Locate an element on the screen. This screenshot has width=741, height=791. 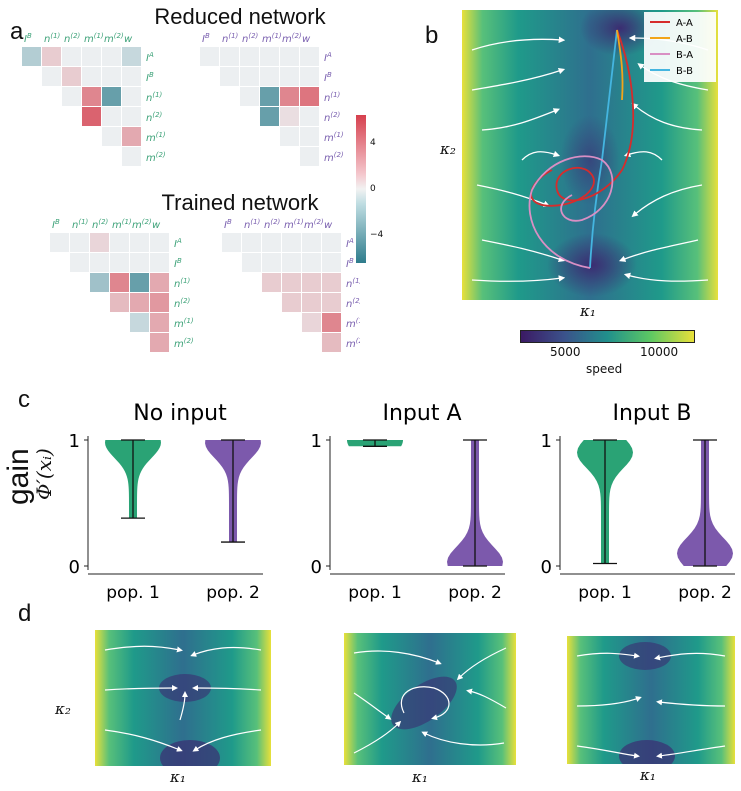
panel-d3-xlabel: κ₁ is located at coordinates (648, 775).